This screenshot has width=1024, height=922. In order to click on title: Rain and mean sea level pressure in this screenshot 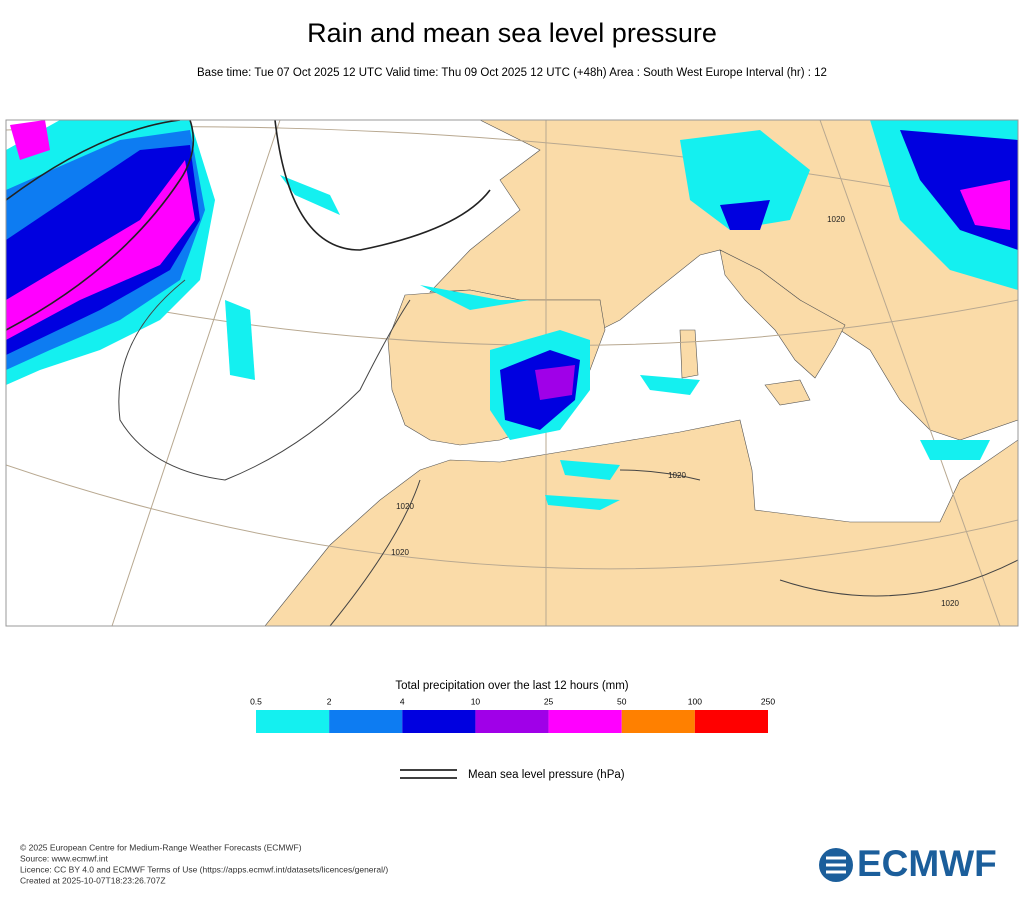, I will do `click(512, 33)`.